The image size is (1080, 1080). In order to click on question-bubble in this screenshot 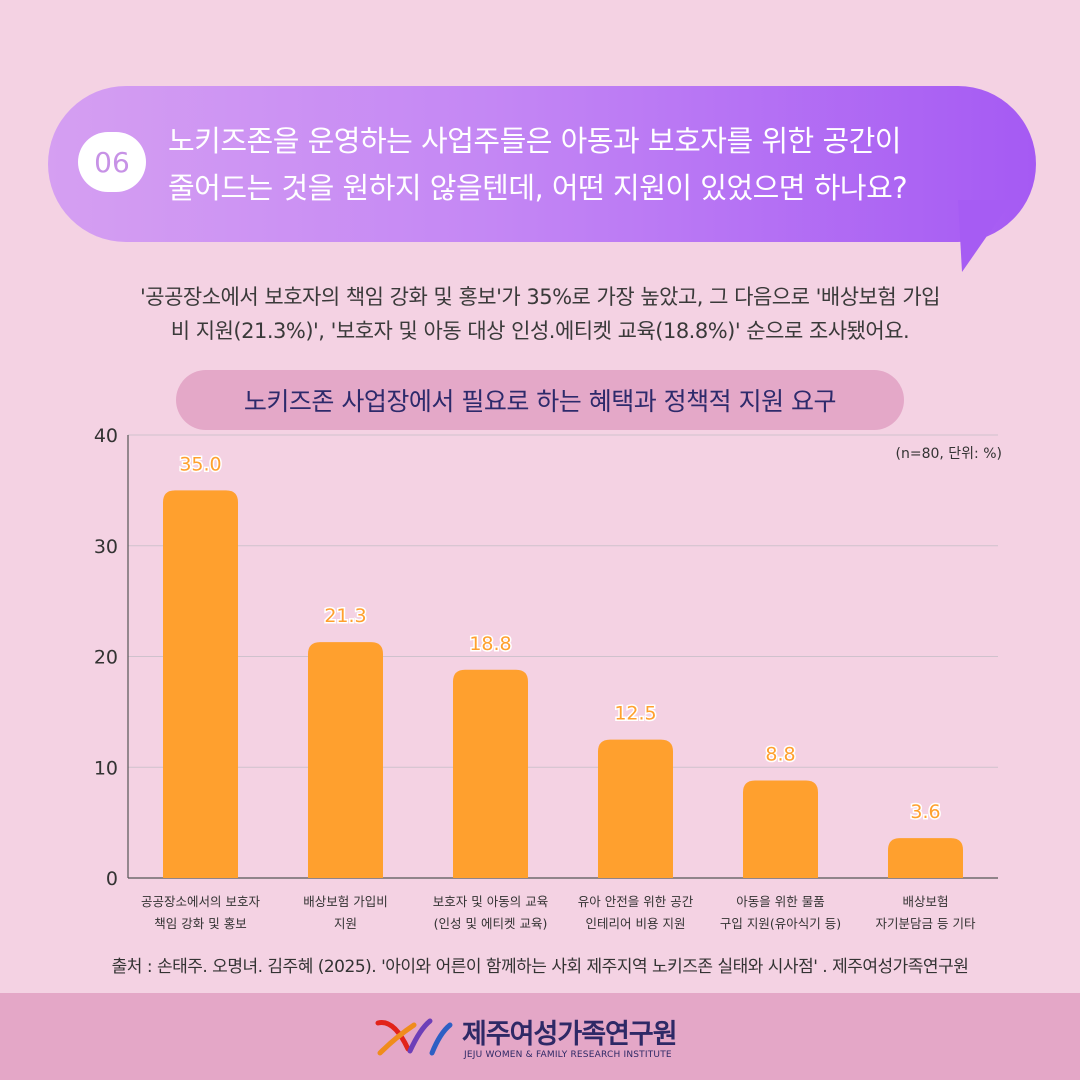, I will do `click(542, 164)`.